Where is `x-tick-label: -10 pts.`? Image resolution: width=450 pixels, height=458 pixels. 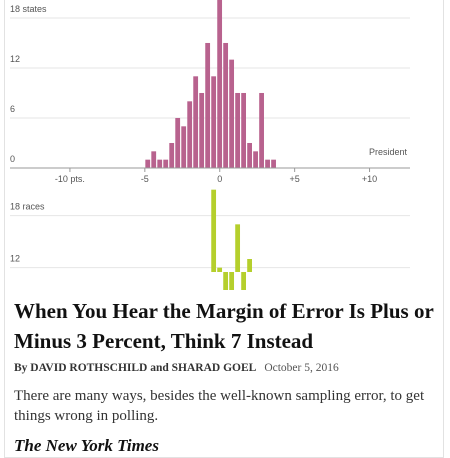
x-tick-label: -10 pts. is located at coordinates (70, 179).